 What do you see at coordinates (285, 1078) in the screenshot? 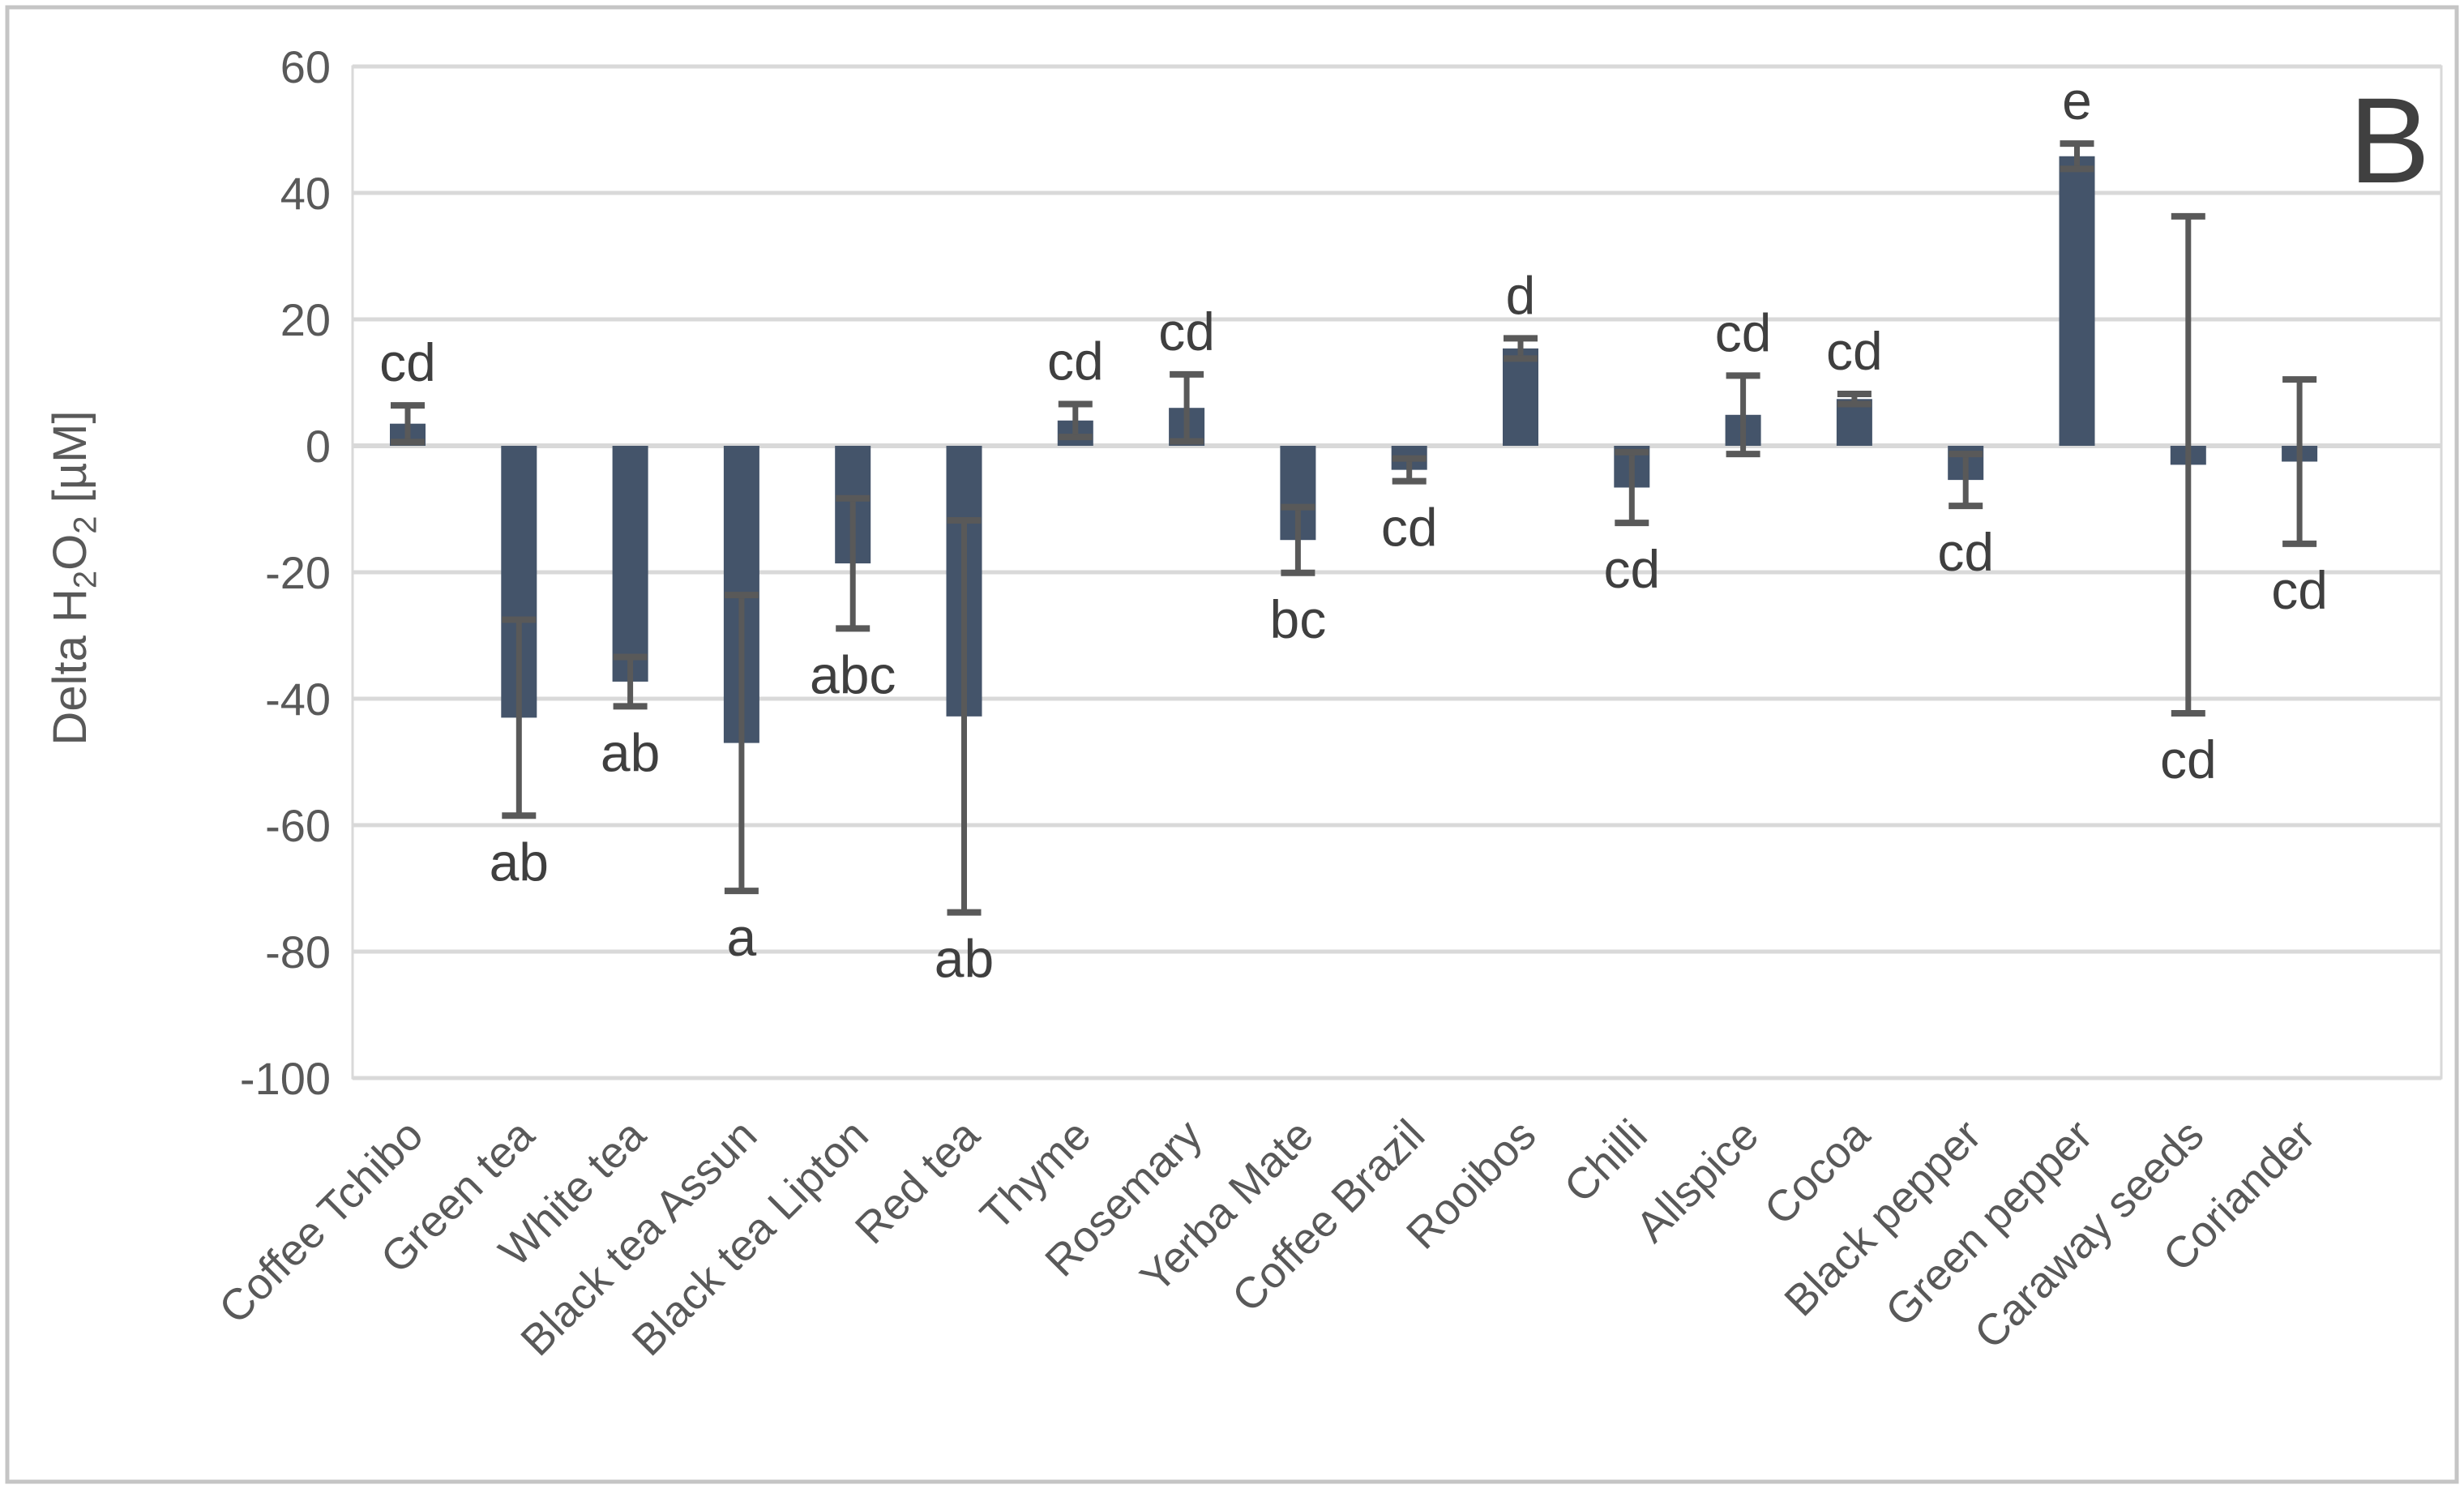
I see `y-tick-label: -100` at bounding box center [285, 1078].